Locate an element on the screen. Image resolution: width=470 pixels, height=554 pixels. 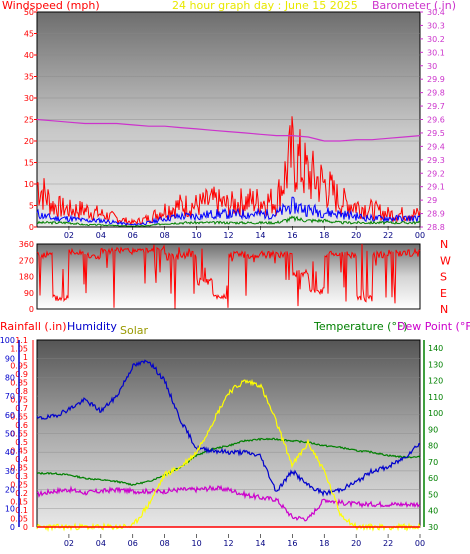
y-tick-label: 70 is located at coordinates (10, 396).